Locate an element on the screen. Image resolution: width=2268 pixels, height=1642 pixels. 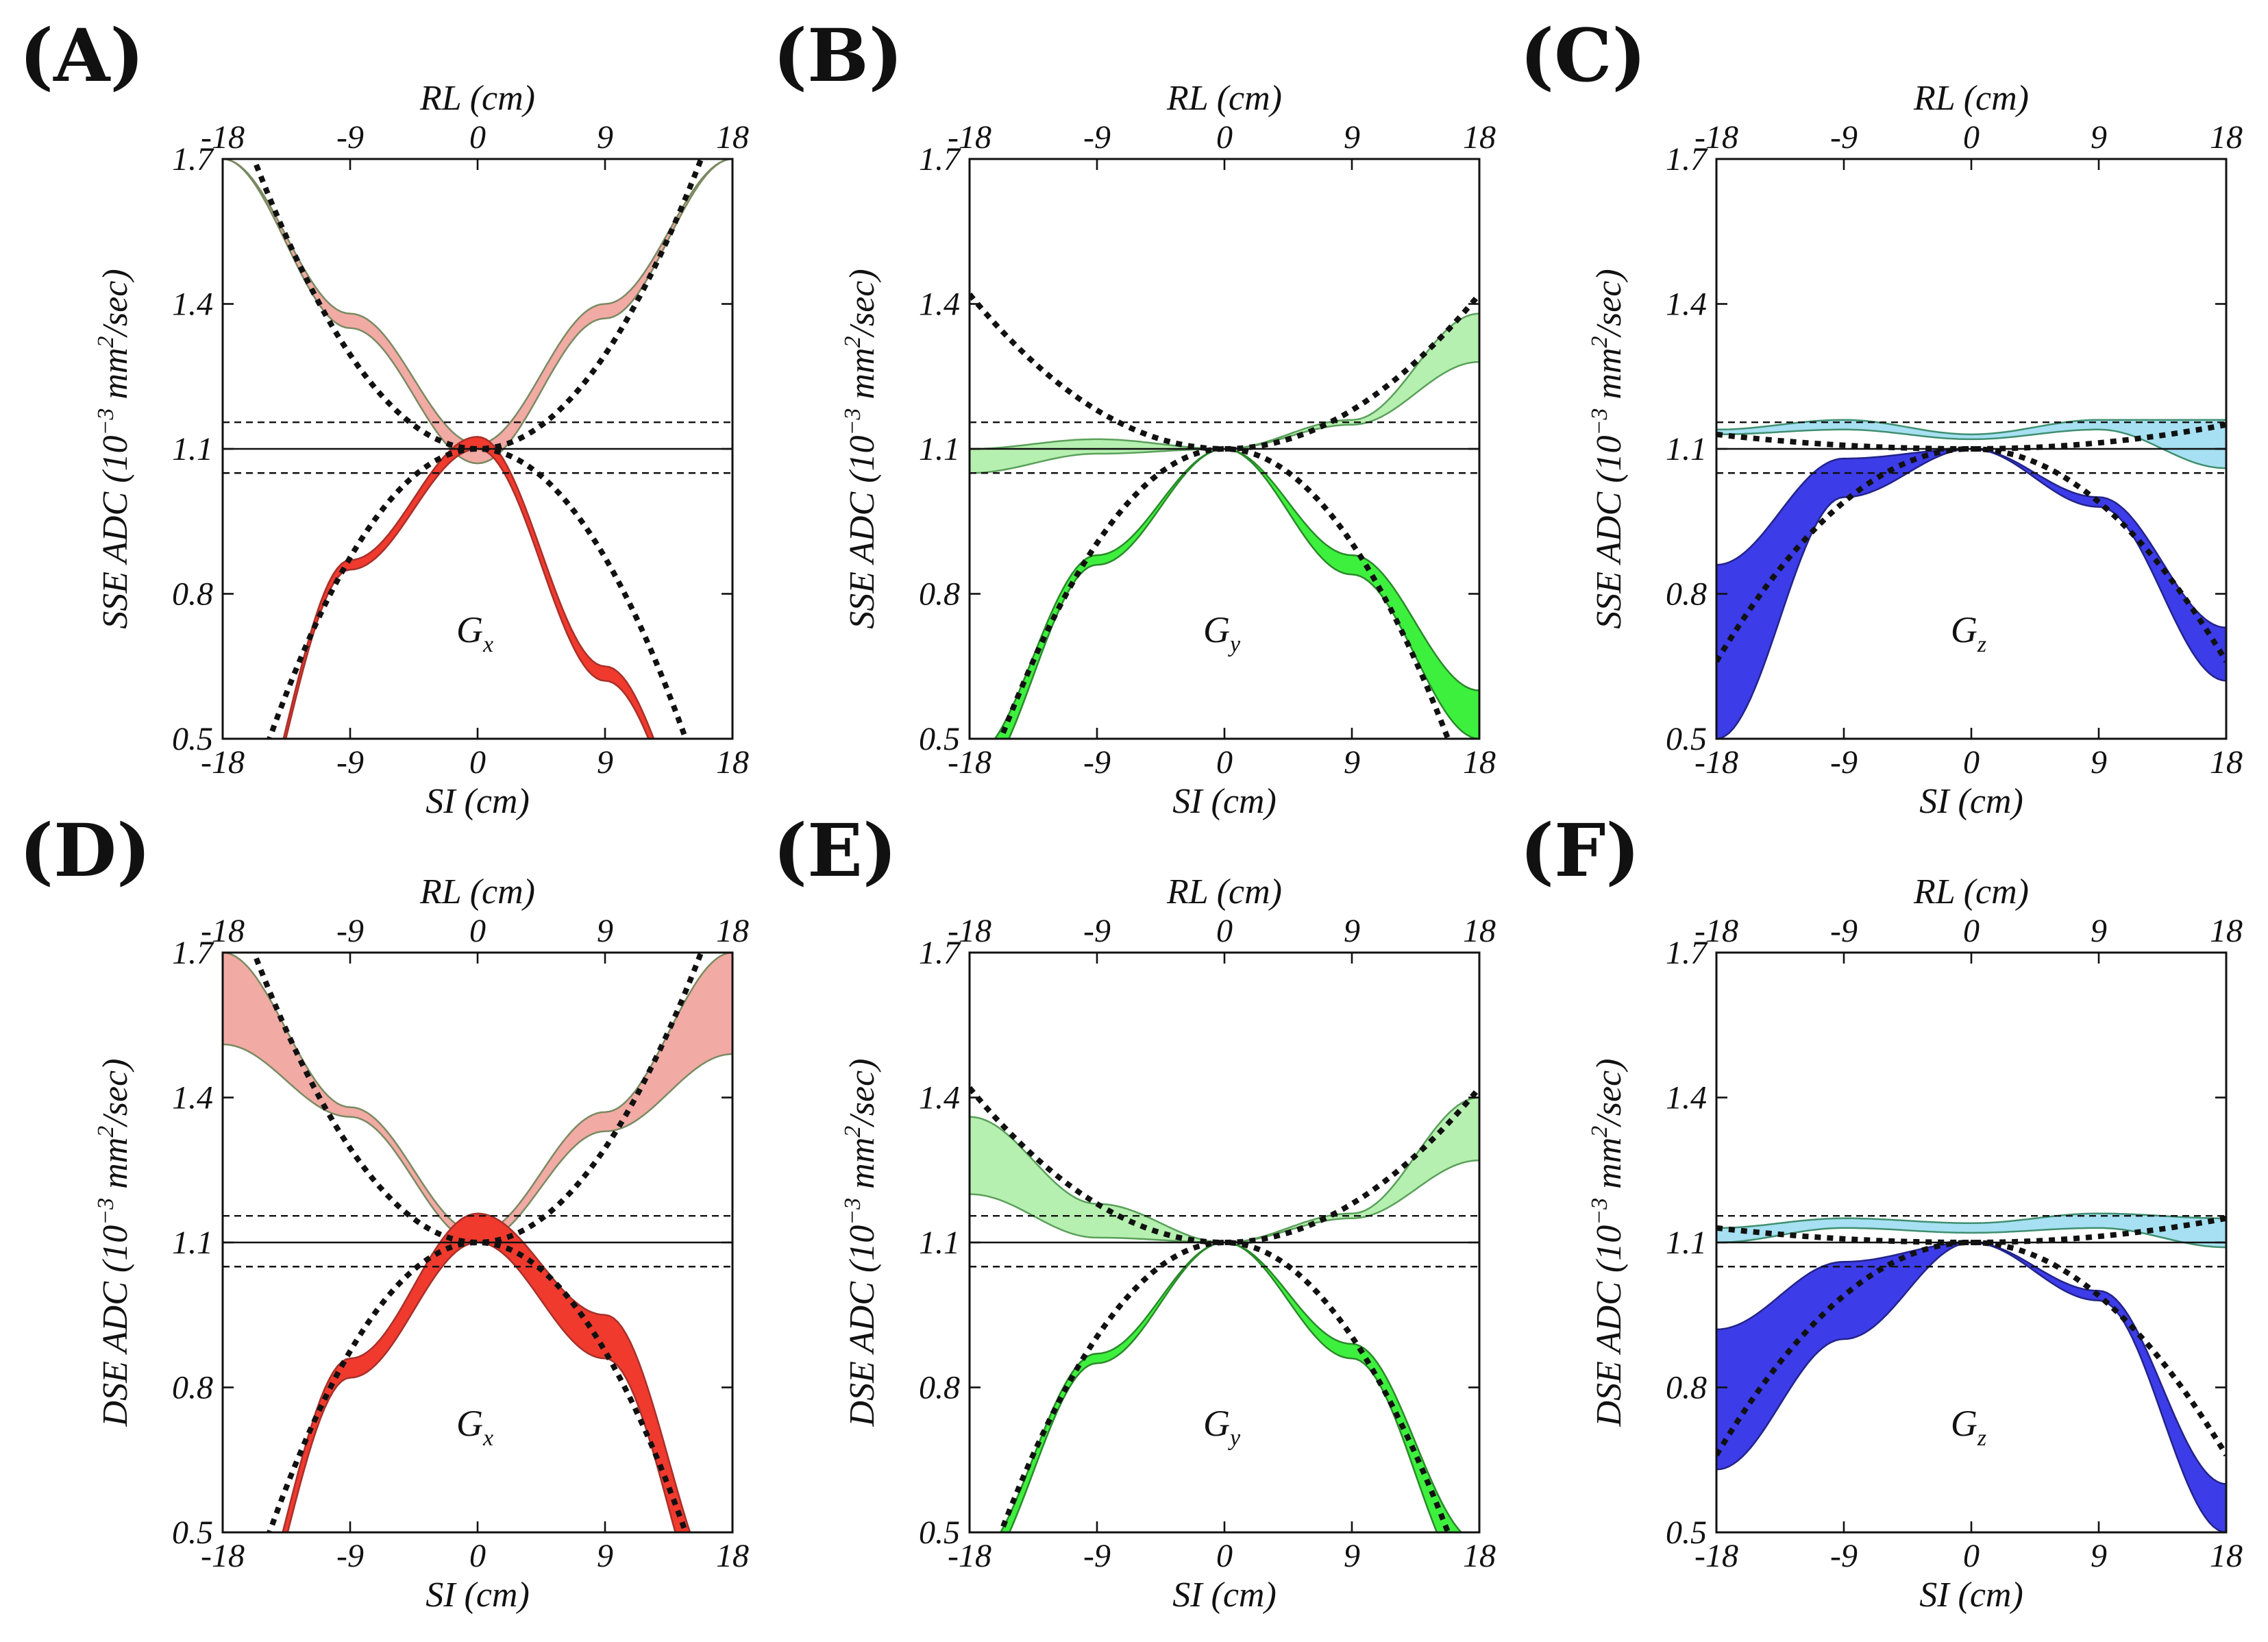
panel-letter: (D) is located at coordinates (85, 850).